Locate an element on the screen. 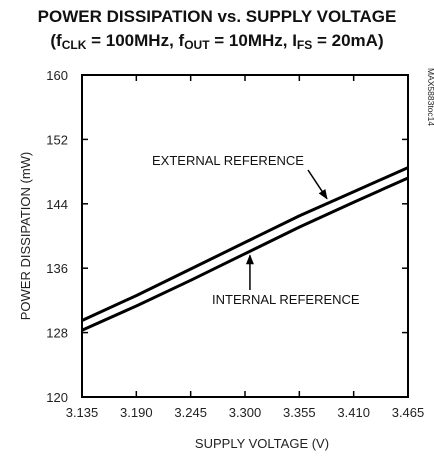 The width and height of the screenshot is (434, 456). y-tick-label: 144 is located at coordinates (57, 204).